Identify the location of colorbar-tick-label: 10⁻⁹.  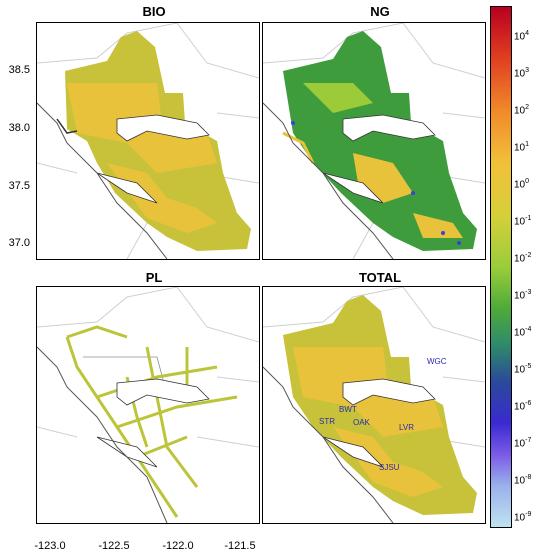
(523, 517).